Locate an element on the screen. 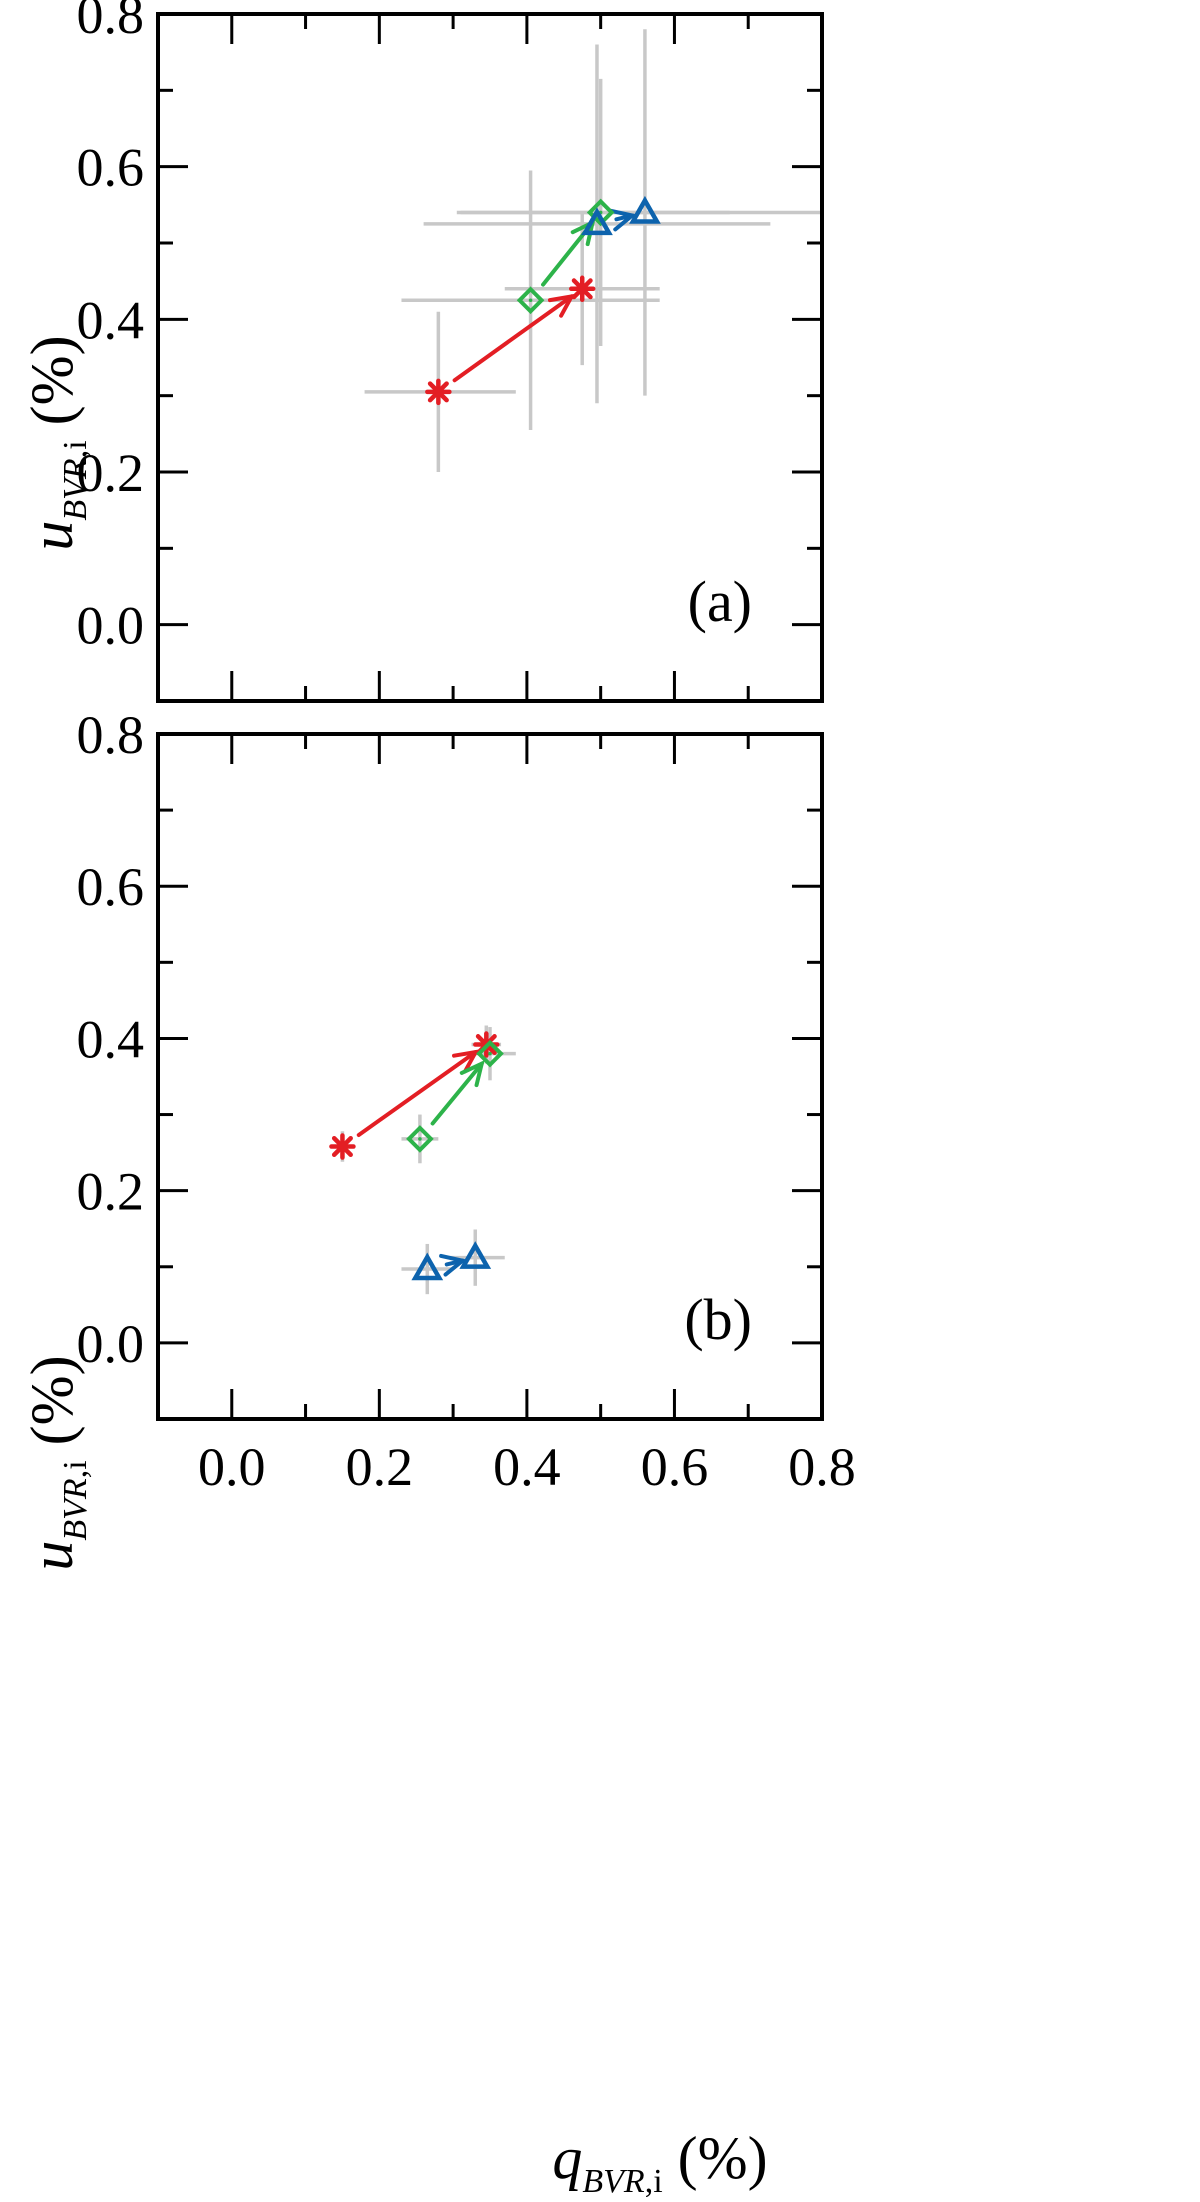 The image size is (1200, 2202). y-axis-unit-b: (%) is located at coordinates (52, 1407).